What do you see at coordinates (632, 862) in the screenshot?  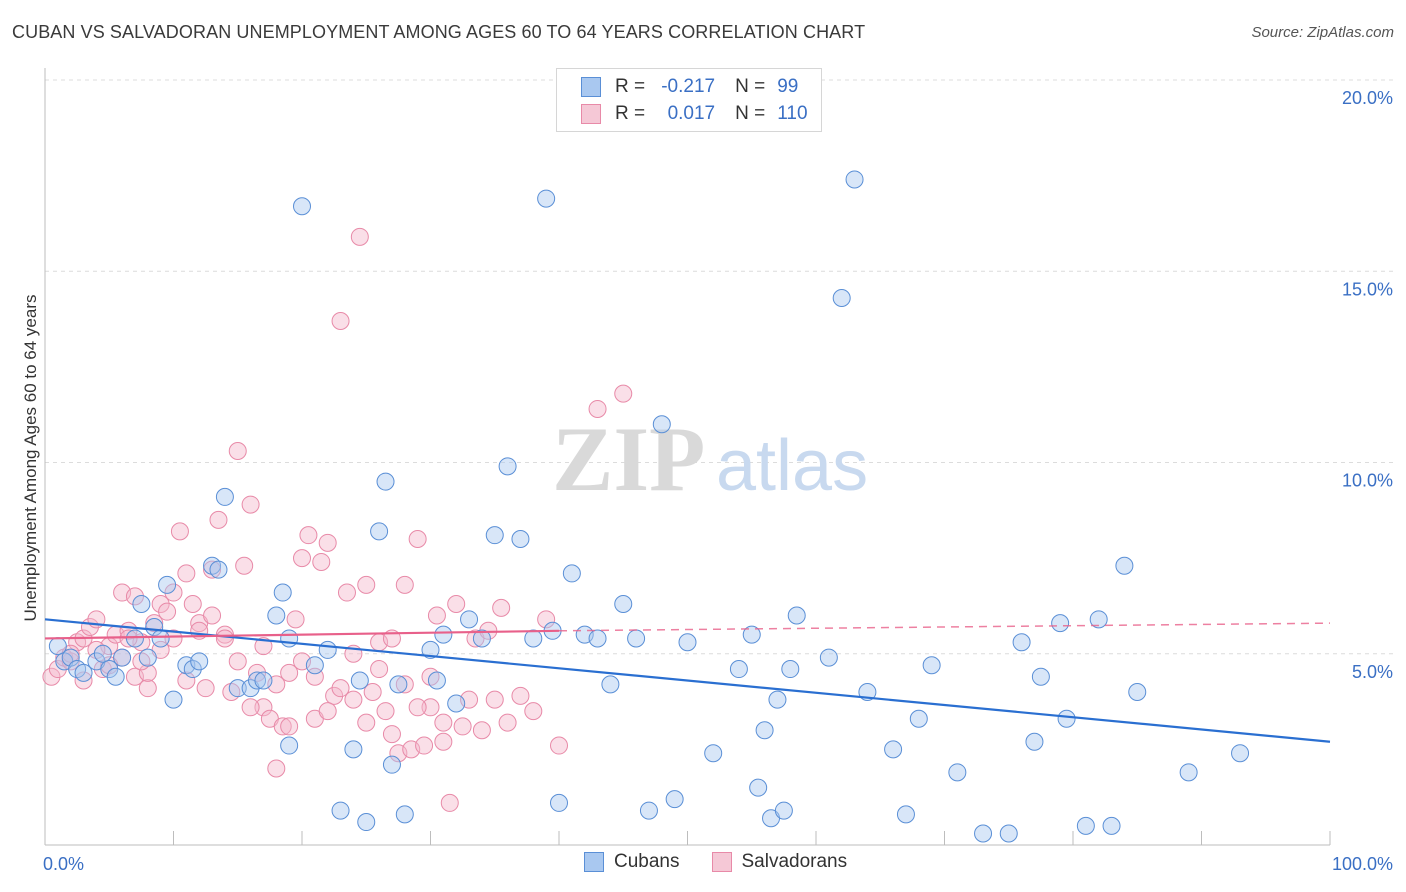 I see `legend-item-cubans: Cubans` at bounding box center [632, 862].